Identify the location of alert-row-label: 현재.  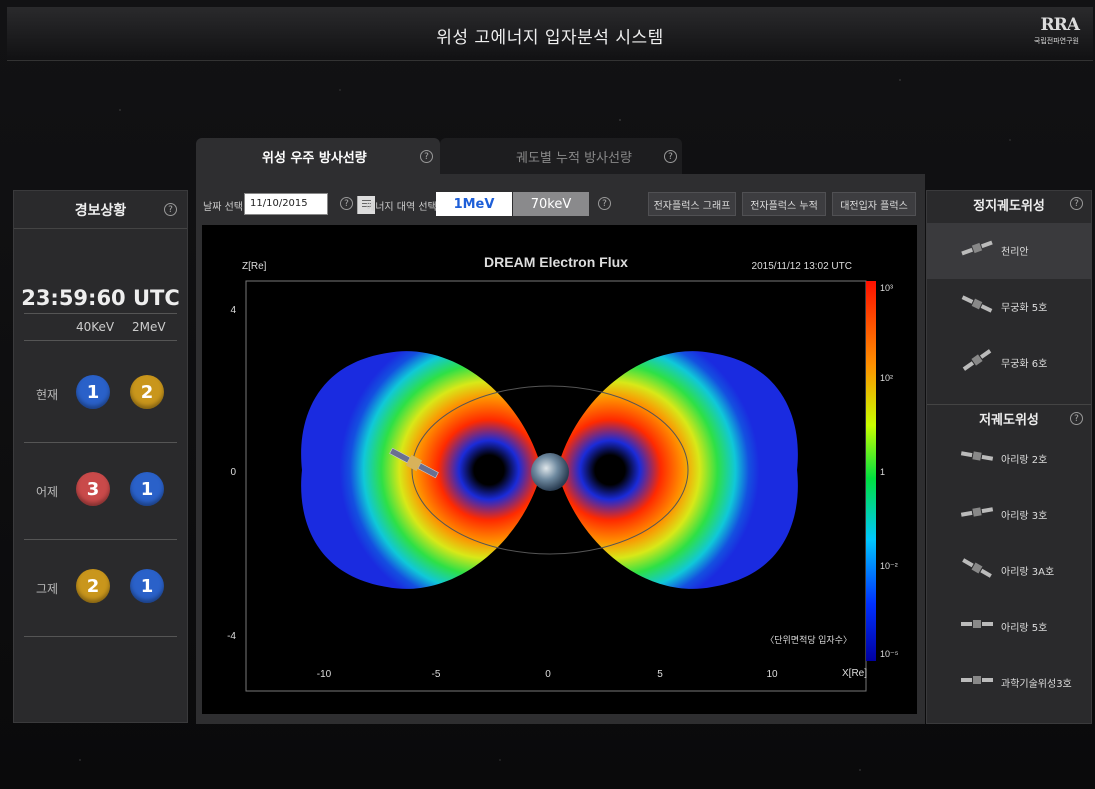
(47, 395).